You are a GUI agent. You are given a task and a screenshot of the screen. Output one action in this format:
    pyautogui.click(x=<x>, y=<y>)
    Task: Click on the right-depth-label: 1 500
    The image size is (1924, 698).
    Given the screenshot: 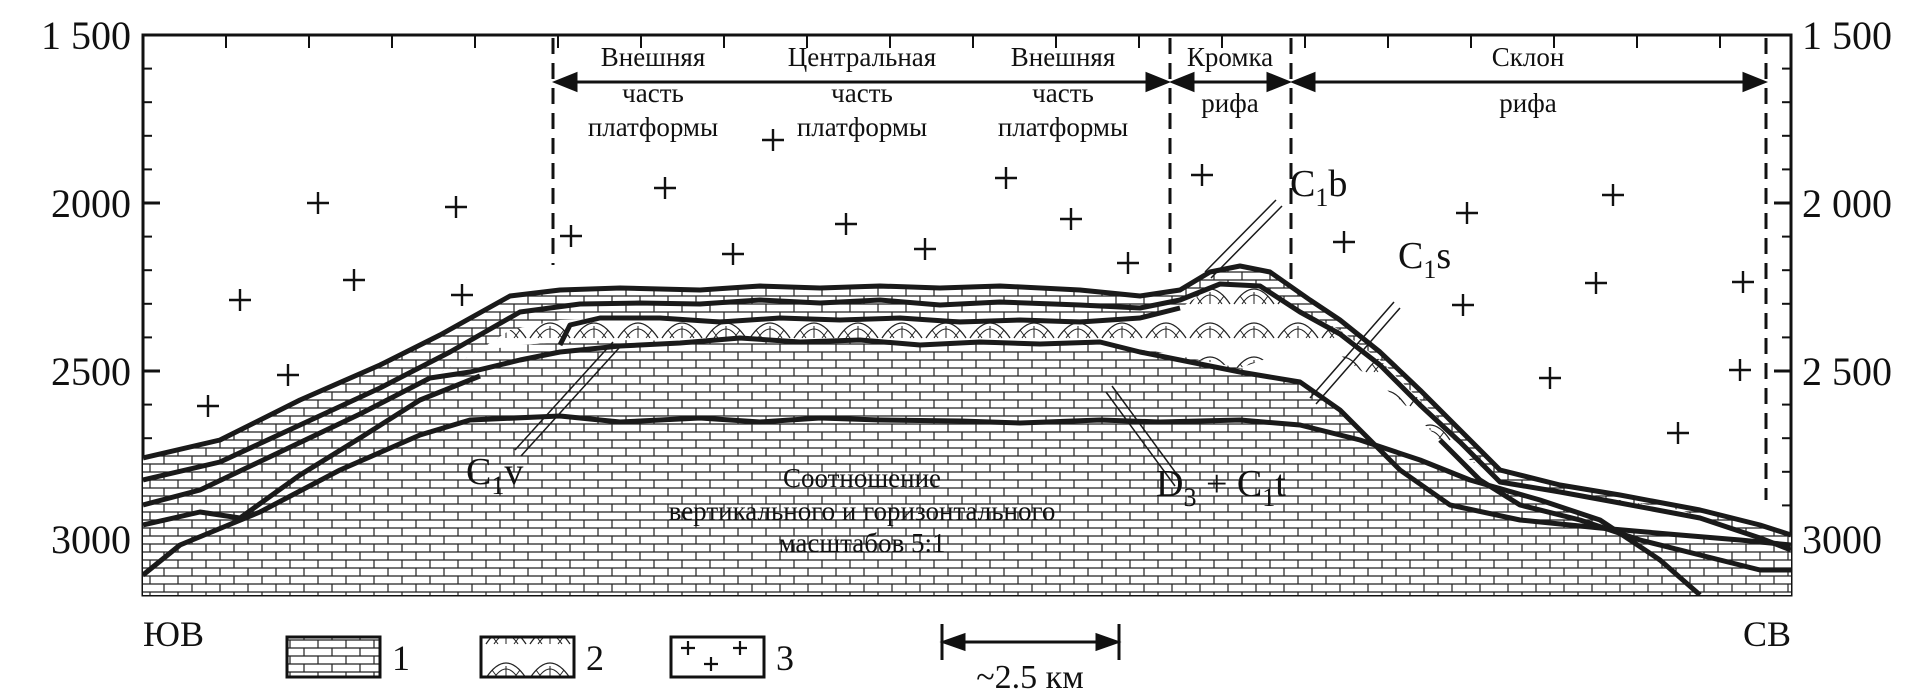 What is the action you would take?
    pyautogui.click(x=1847, y=35)
    